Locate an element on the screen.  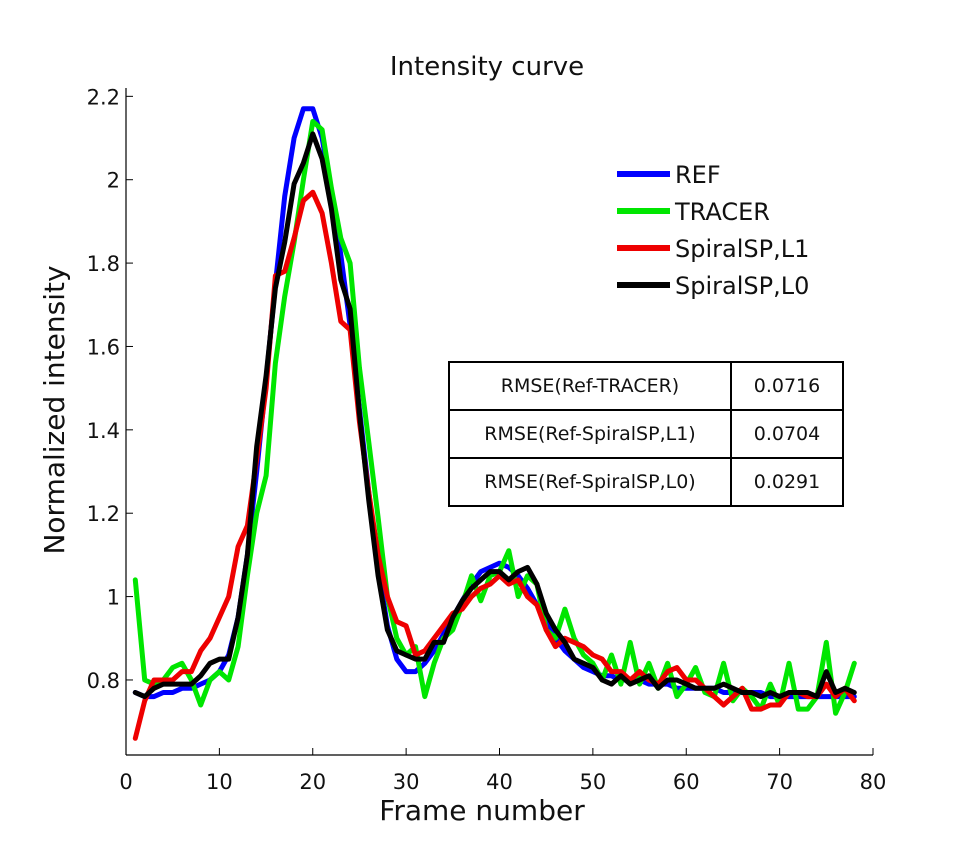
legend-entry: SpiralSP,L0 is located at coordinates (742, 286).